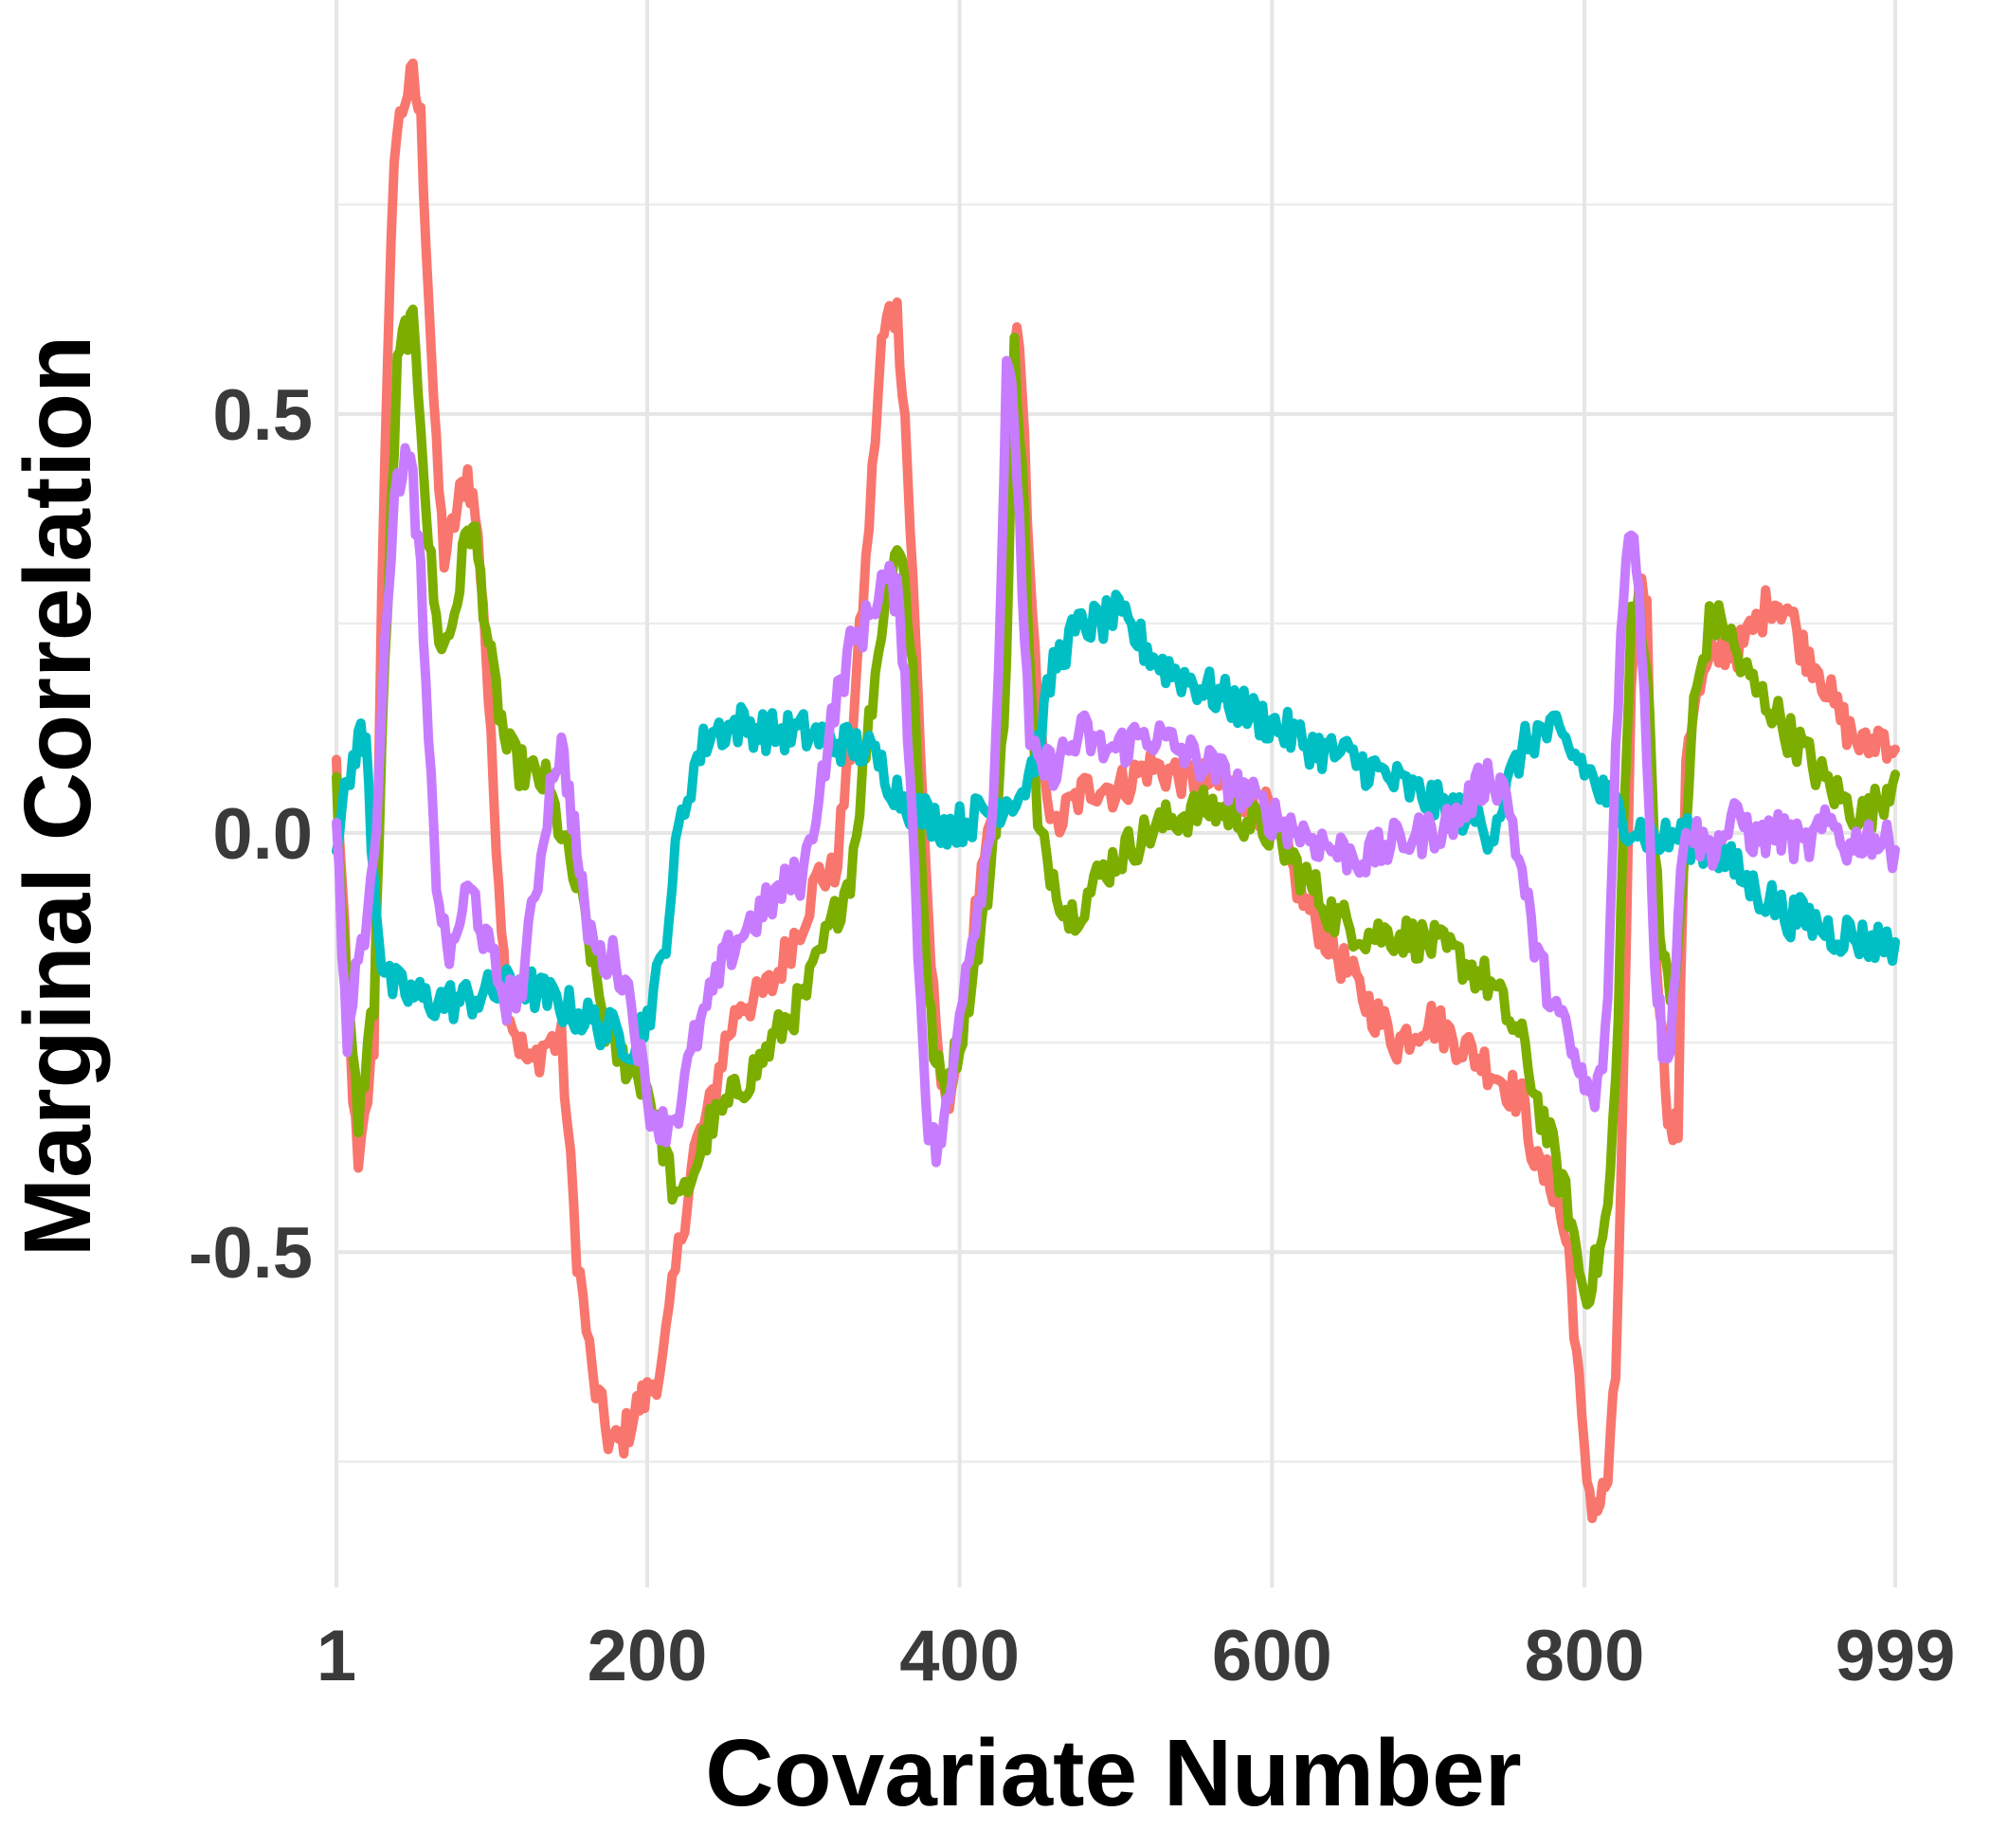  What do you see at coordinates (959, 1656) in the screenshot?
I see `x-tick-label: 400` at bounding box center [959, 1656].